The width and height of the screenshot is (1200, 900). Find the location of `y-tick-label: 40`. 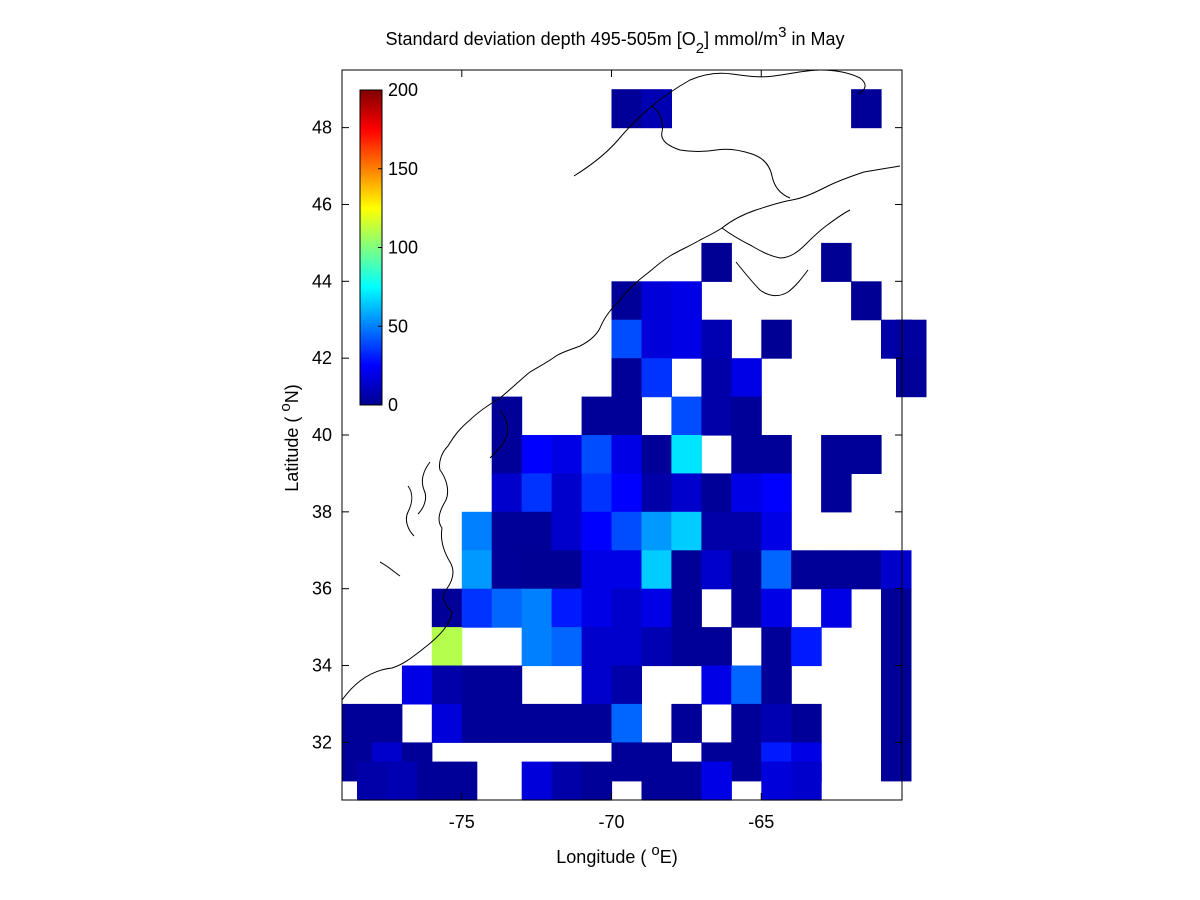

y-tick-label: 40 is located at coordinates (322, 435).